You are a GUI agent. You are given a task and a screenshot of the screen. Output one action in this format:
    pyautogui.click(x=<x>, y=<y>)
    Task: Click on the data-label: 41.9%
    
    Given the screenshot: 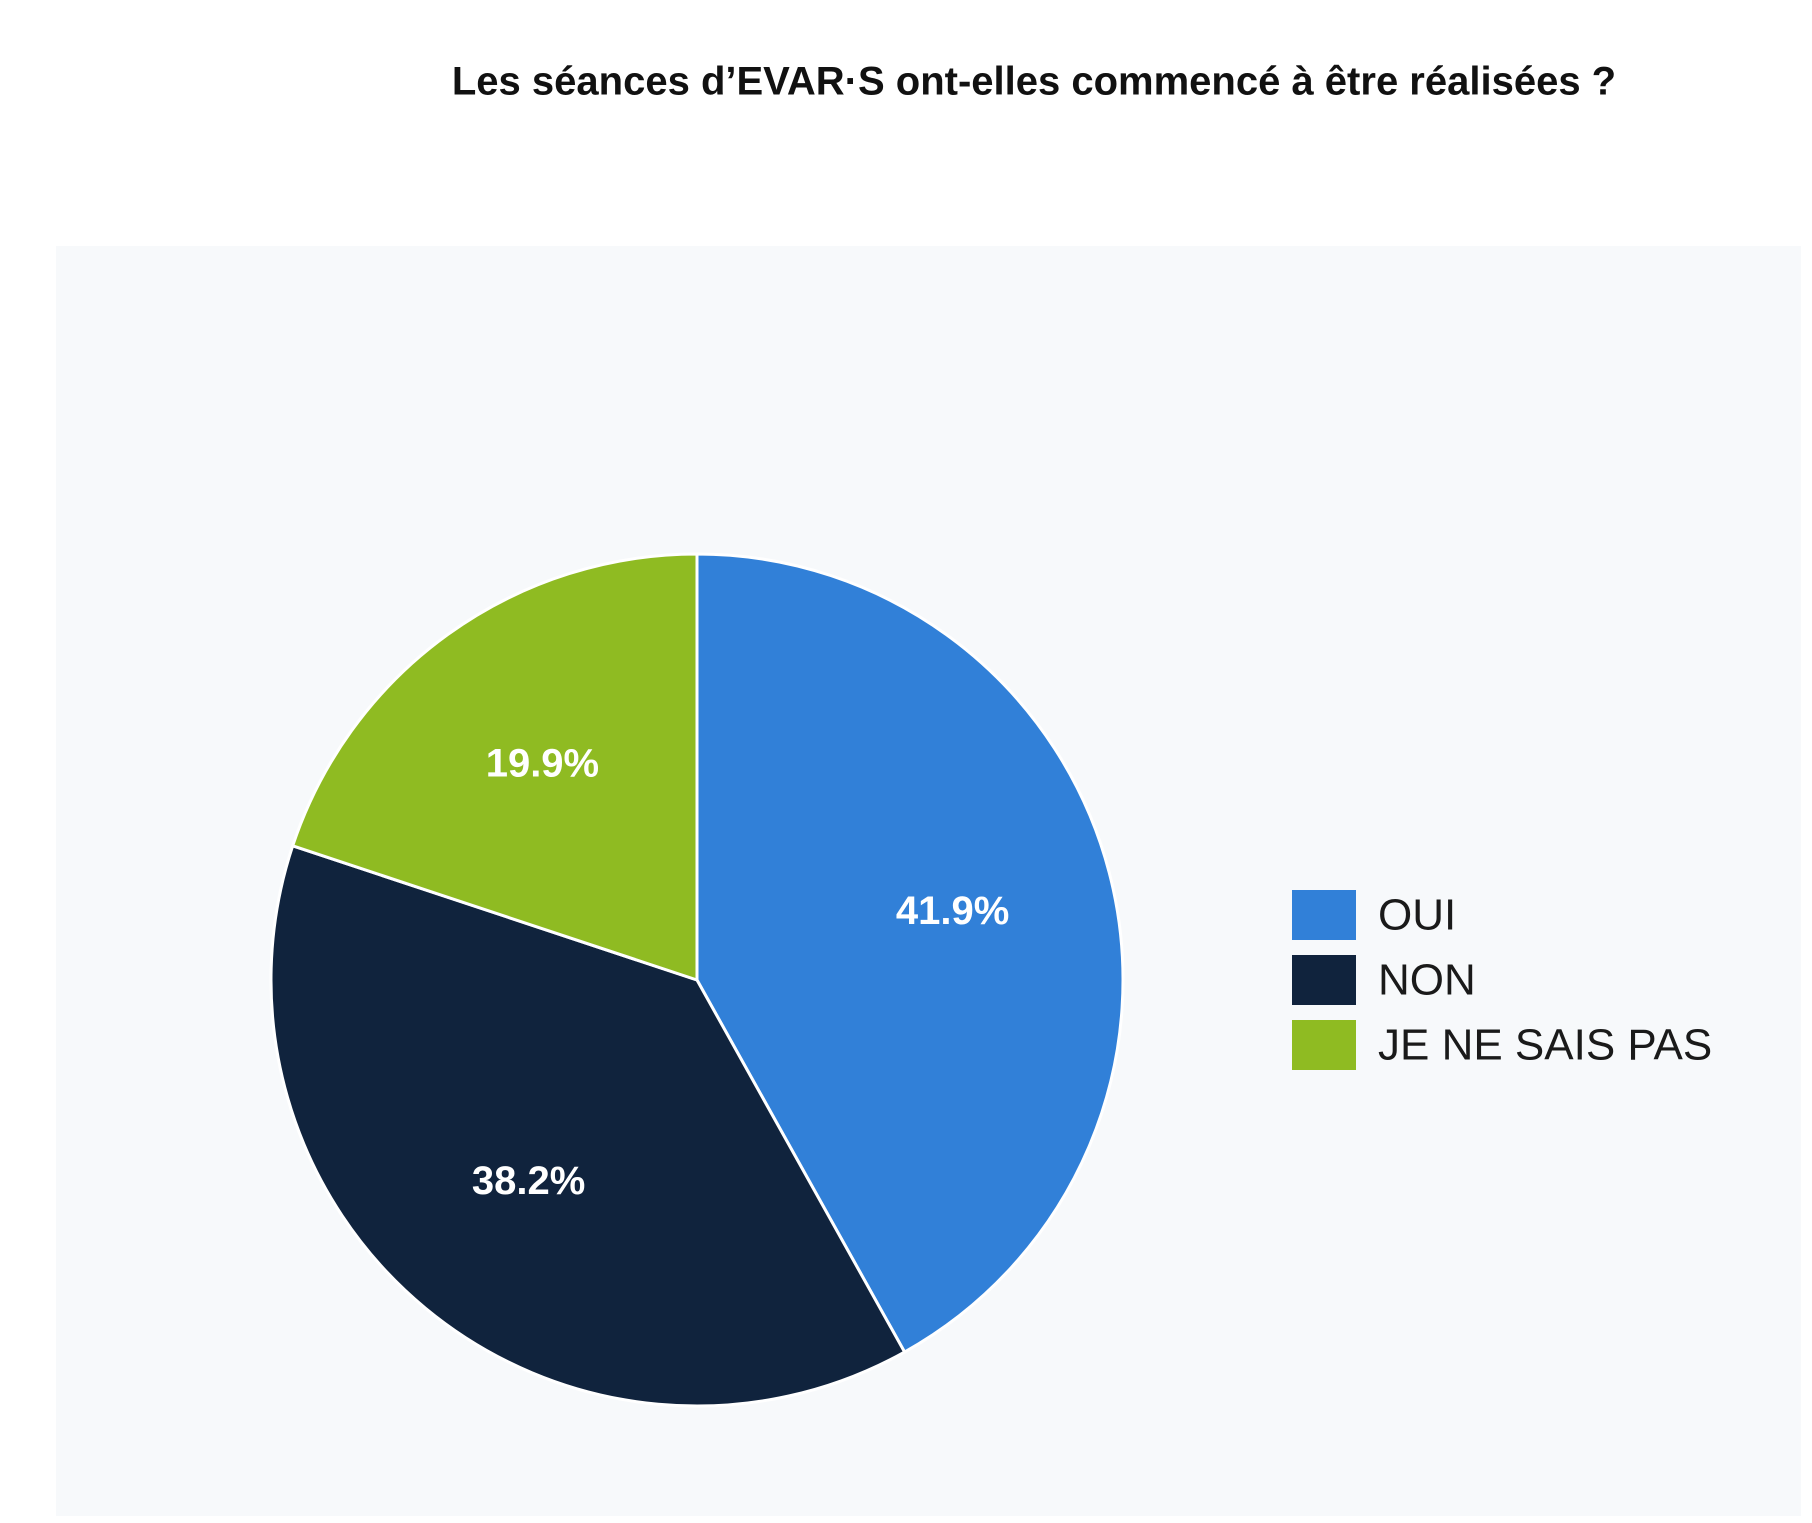 What is the action you would take?
    pyautogui.click(x=952, y=911)
    